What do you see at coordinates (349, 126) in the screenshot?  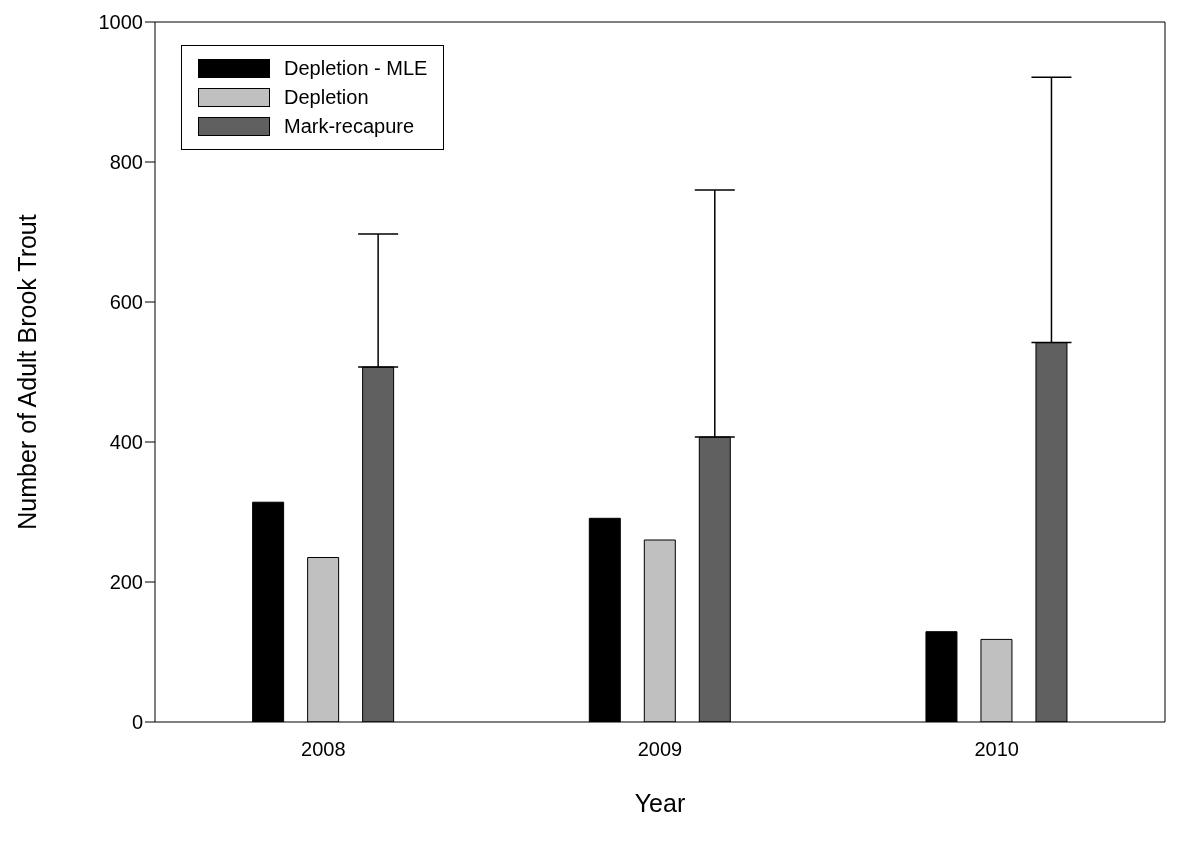 I see `legend-label: Mark-recapure` at bounding box center [349, 126].